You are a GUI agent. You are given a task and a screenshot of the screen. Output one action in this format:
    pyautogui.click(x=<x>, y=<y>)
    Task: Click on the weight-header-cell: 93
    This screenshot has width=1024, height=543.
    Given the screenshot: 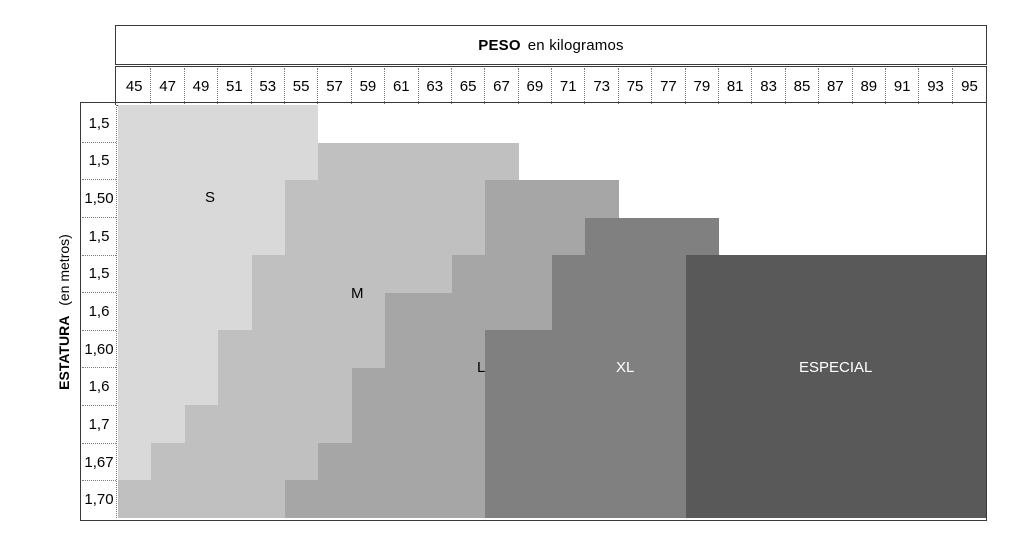 What is the action you would take?
    pyautogui.click(x=936, y=86)
    